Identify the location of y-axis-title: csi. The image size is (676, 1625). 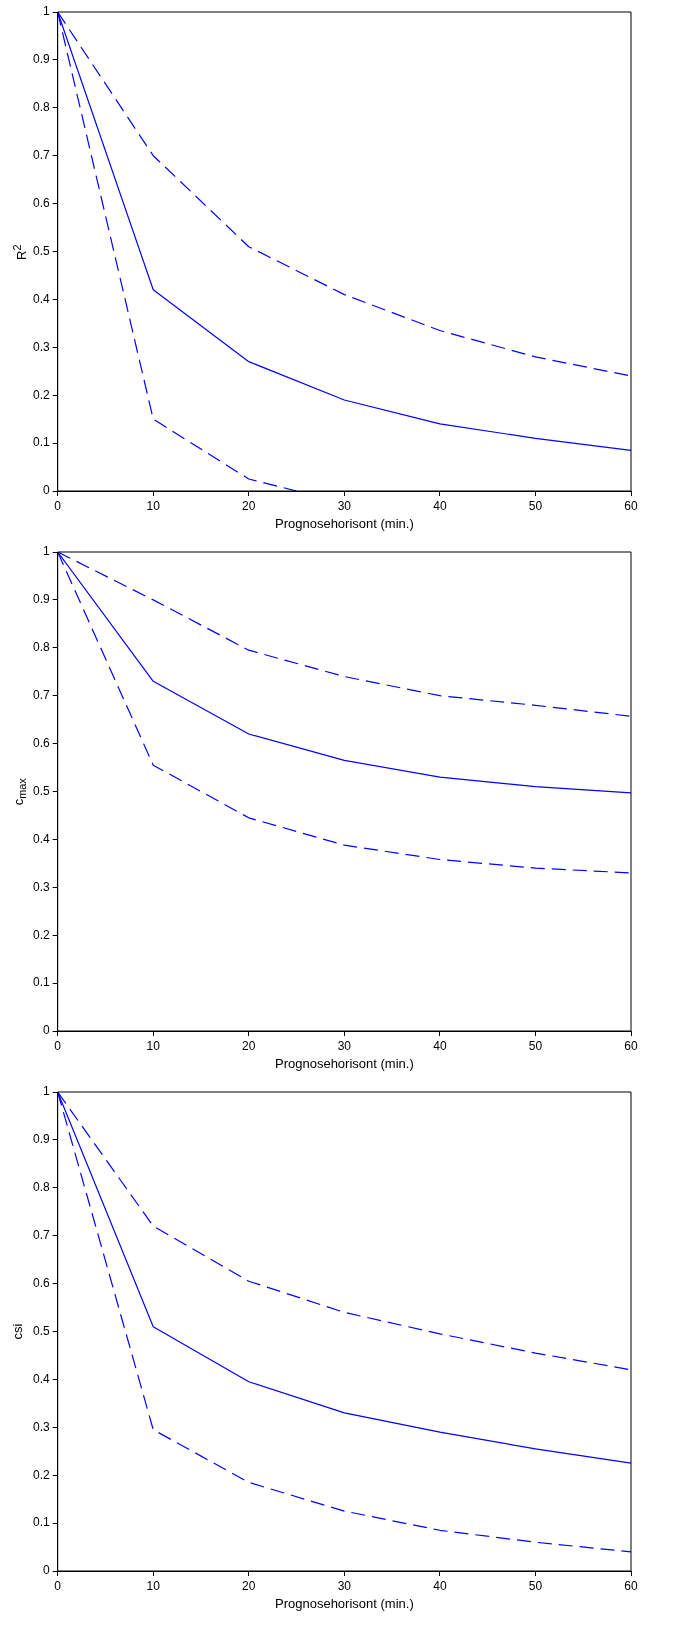
(17, 1331).